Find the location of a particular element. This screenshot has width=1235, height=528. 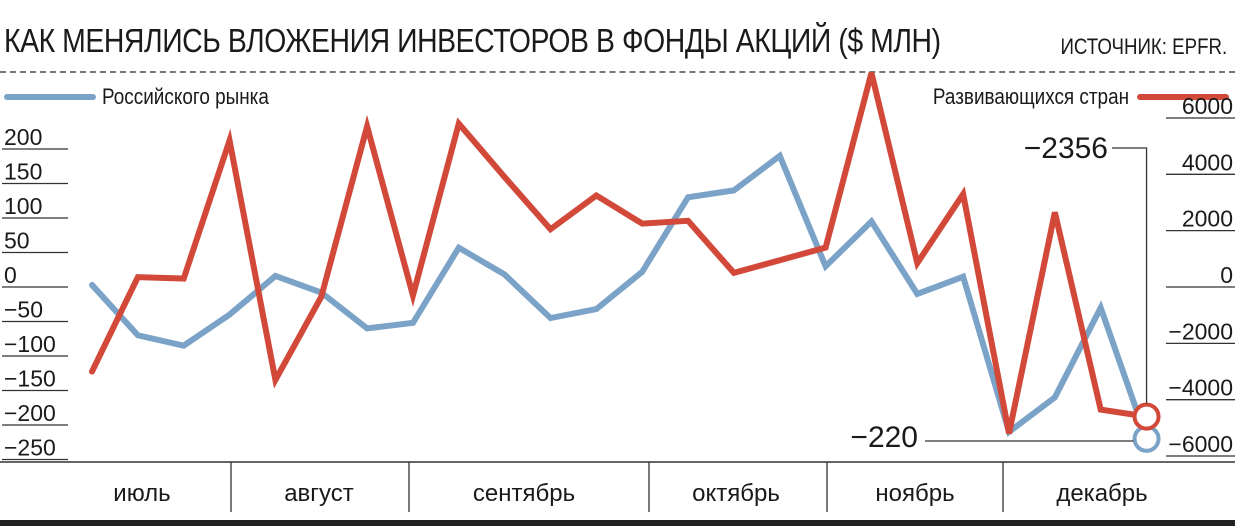

bottom-rule is located at coordinates (617, 523).